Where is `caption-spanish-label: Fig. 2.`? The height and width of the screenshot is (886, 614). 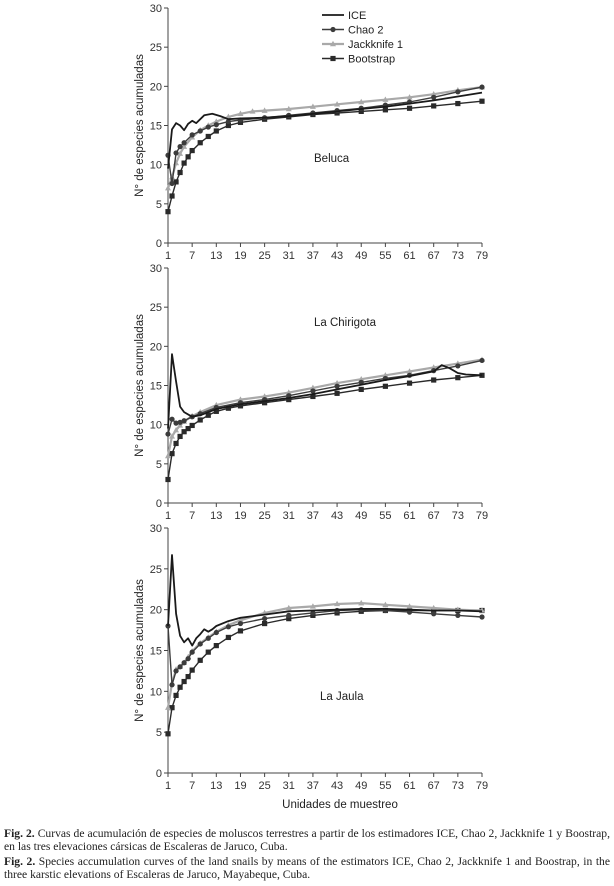 caption-spanish-label: Fig. 2. is located at coordinates (19, 833).